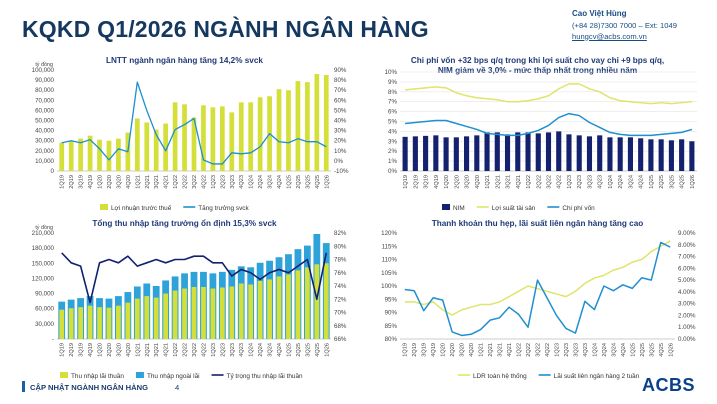 The image size is (717, 404). What do you see at coordinates (389, 286) in the screenshot?
I see `y-tick-label: 100%` at bounding box center [389, 286].